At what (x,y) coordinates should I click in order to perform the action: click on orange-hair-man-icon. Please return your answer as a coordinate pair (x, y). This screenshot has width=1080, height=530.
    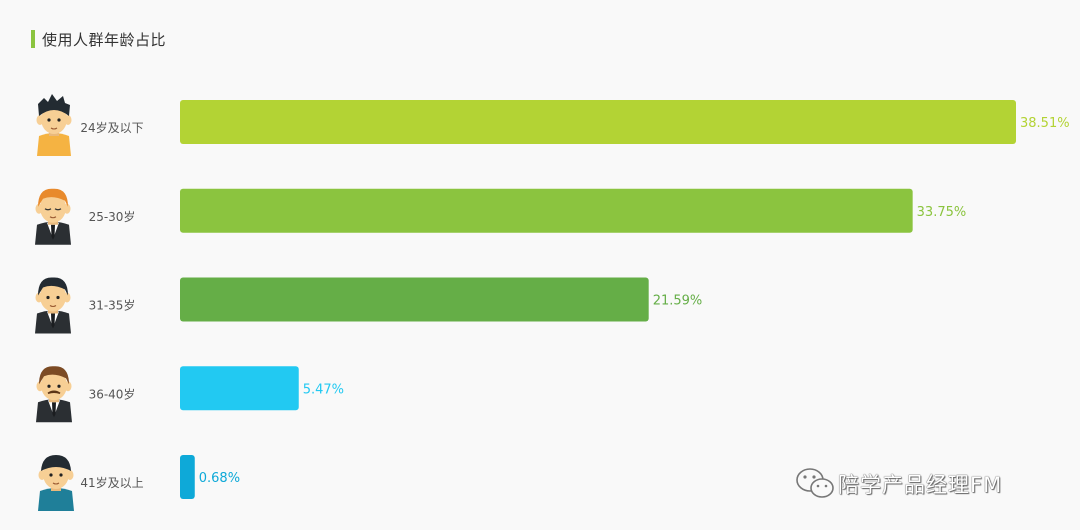
    Looking at the image, I should click on (53, 216).